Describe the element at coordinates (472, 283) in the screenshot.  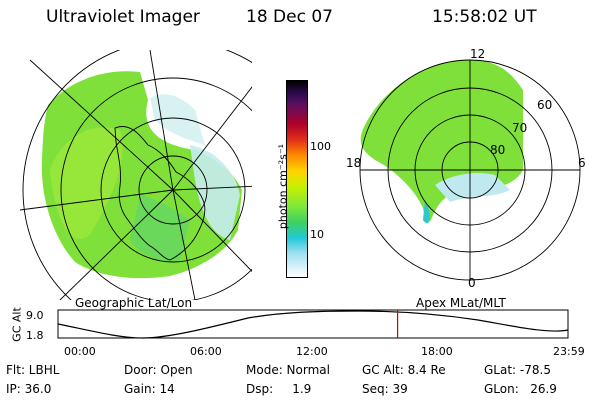
I see `mlt-label-0: 0` at that location.